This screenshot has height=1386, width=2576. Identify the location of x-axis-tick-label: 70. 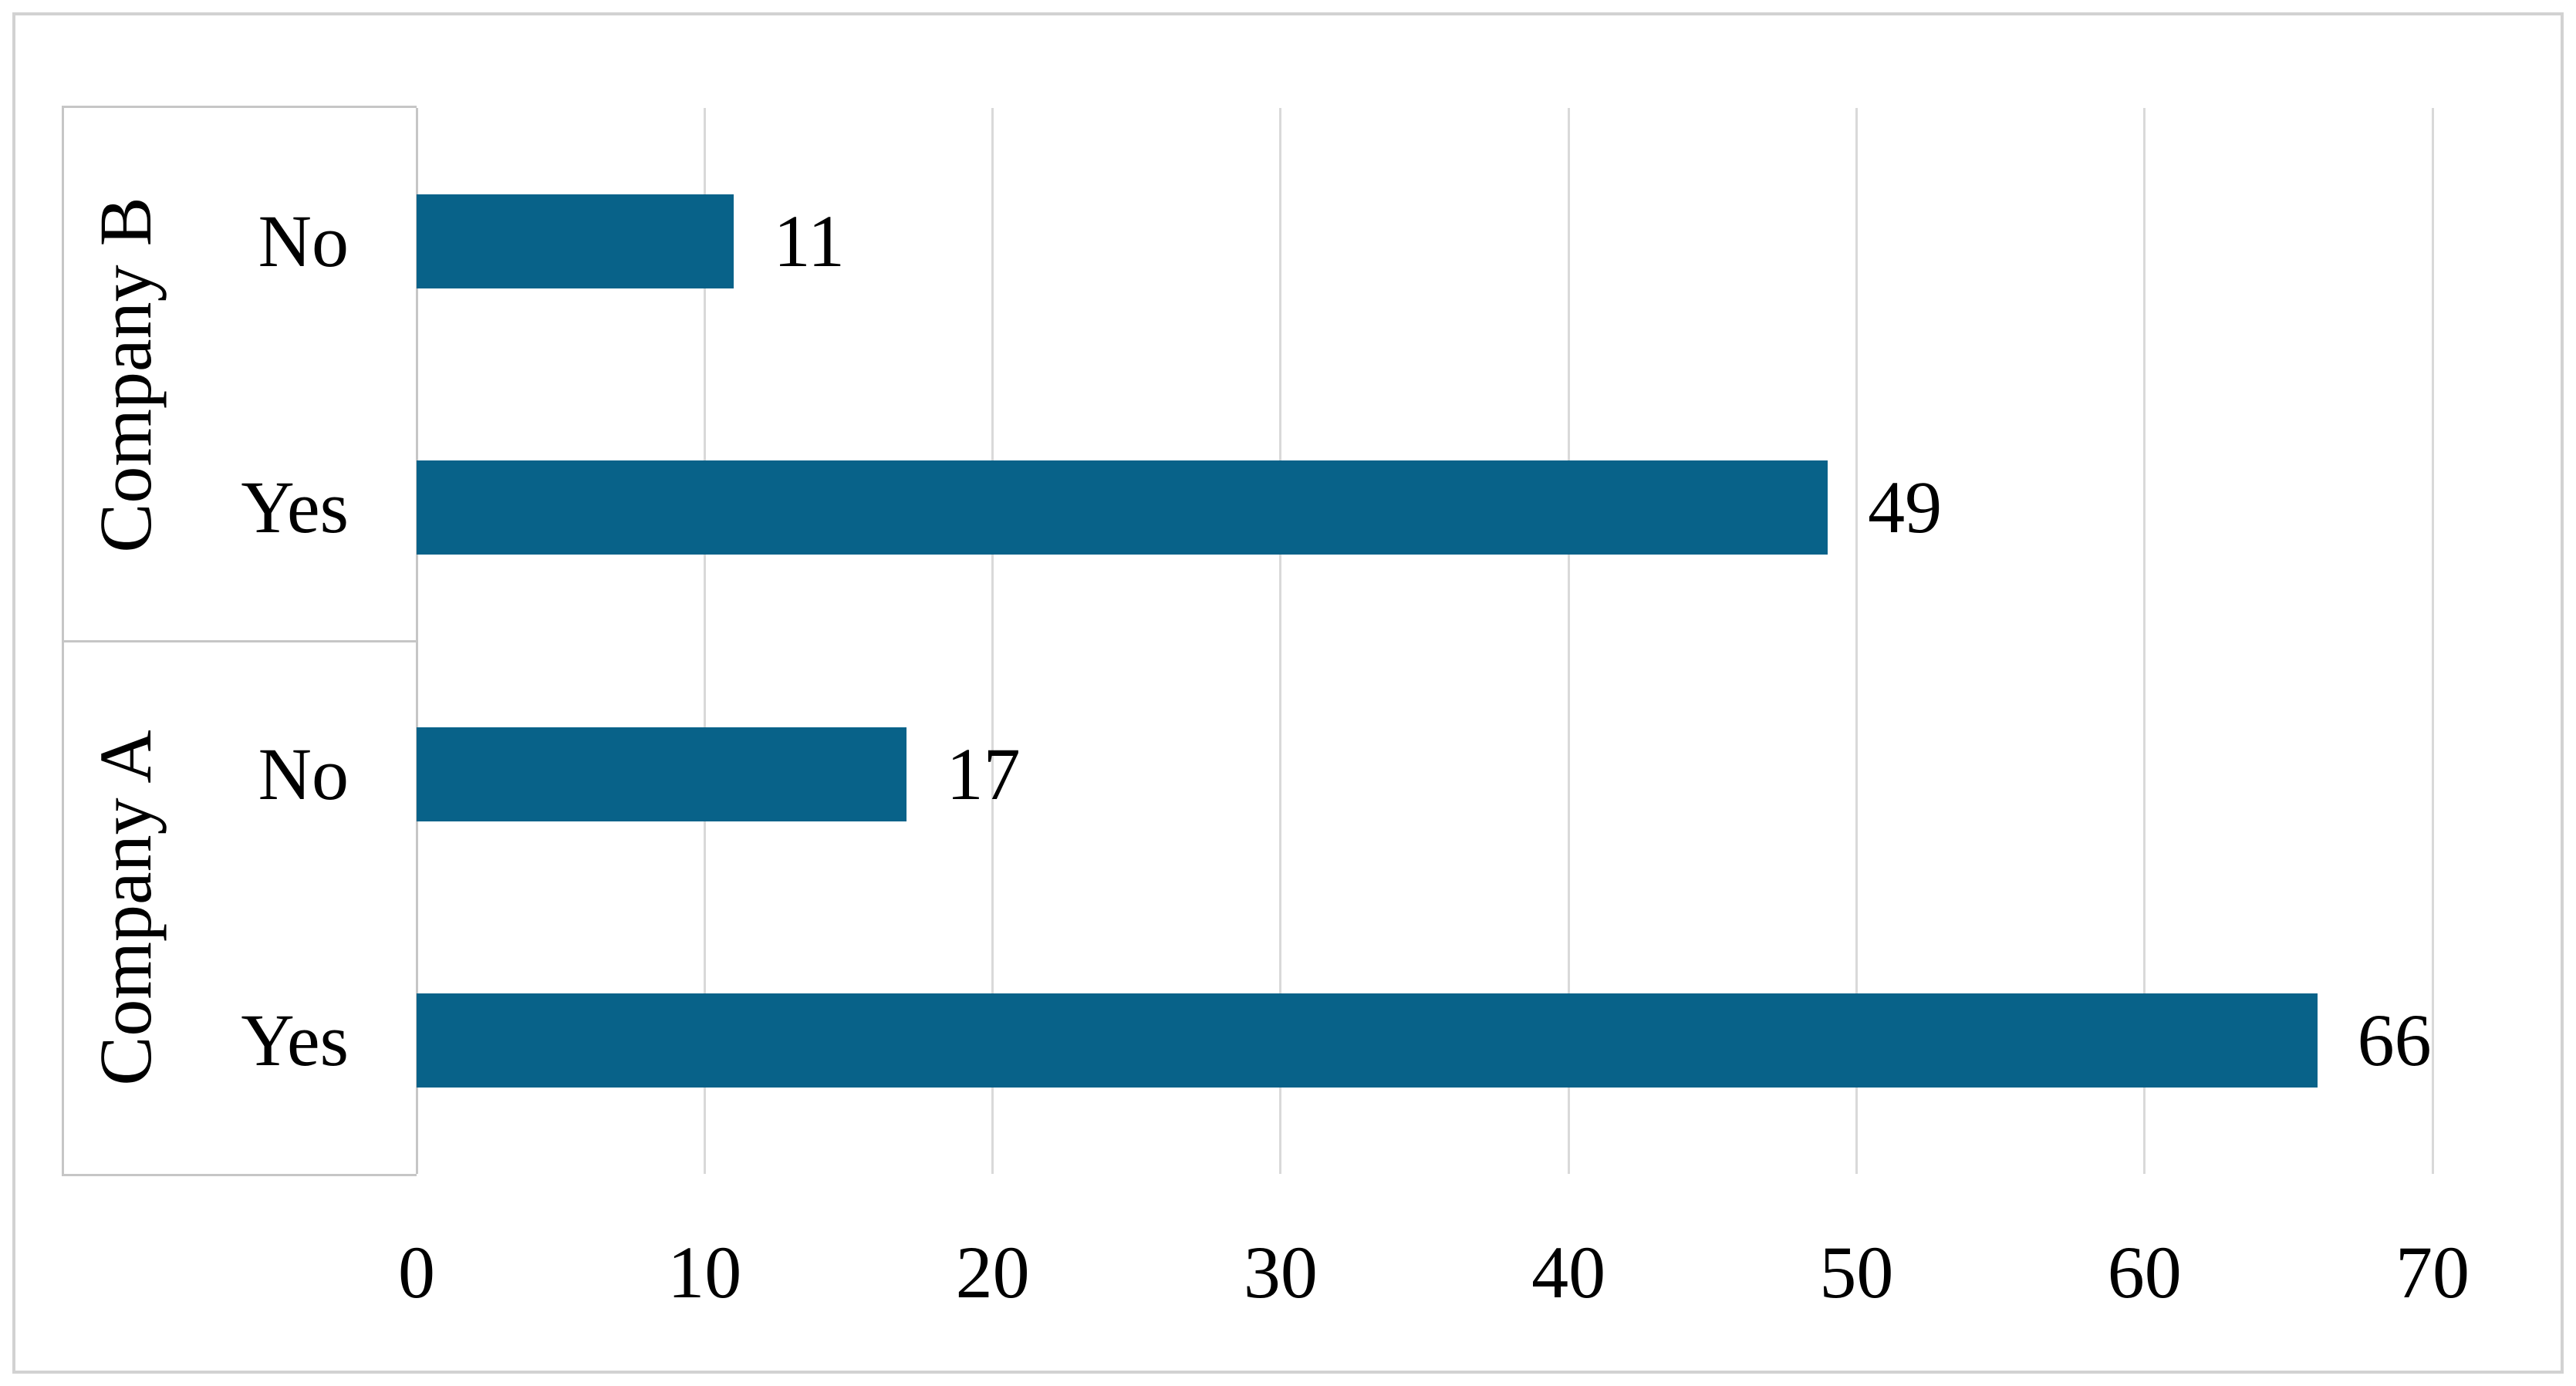
(2432, 1272).